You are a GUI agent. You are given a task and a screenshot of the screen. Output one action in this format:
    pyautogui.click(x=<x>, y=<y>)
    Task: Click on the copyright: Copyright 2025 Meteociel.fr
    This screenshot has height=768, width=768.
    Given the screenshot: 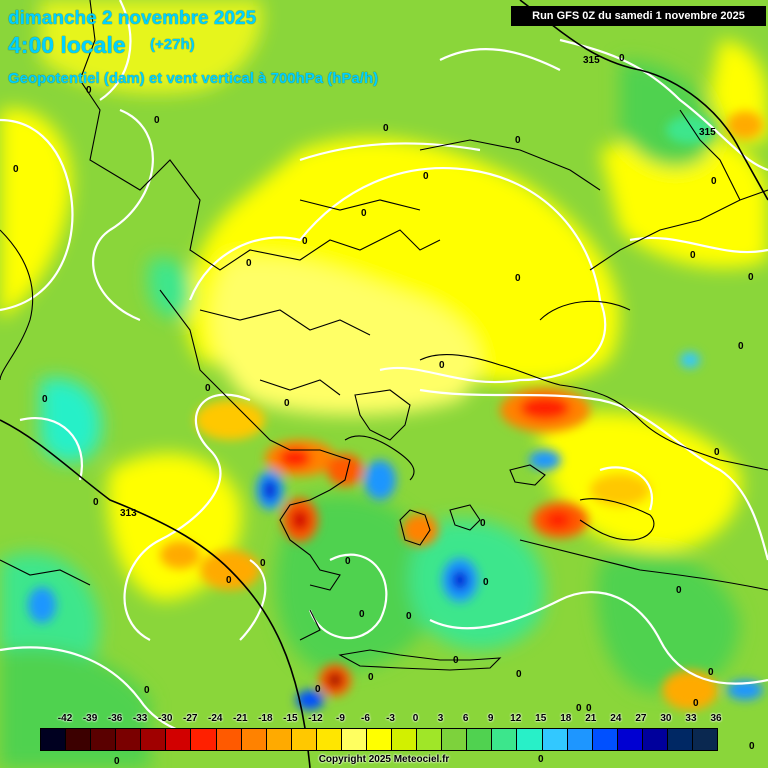 What is the action you would take?
    pyautogui.click(x=384, y=759)
    